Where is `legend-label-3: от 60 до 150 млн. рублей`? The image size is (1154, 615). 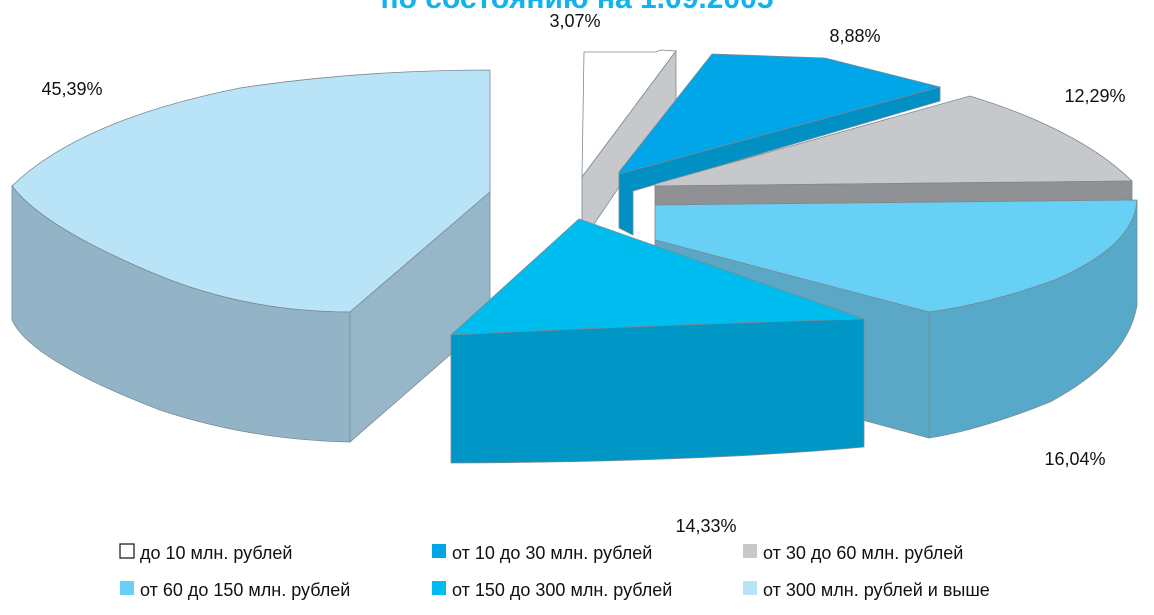 legend-label-3: от 60 до 150 млн. рублей is located at coordinates (245, 590).